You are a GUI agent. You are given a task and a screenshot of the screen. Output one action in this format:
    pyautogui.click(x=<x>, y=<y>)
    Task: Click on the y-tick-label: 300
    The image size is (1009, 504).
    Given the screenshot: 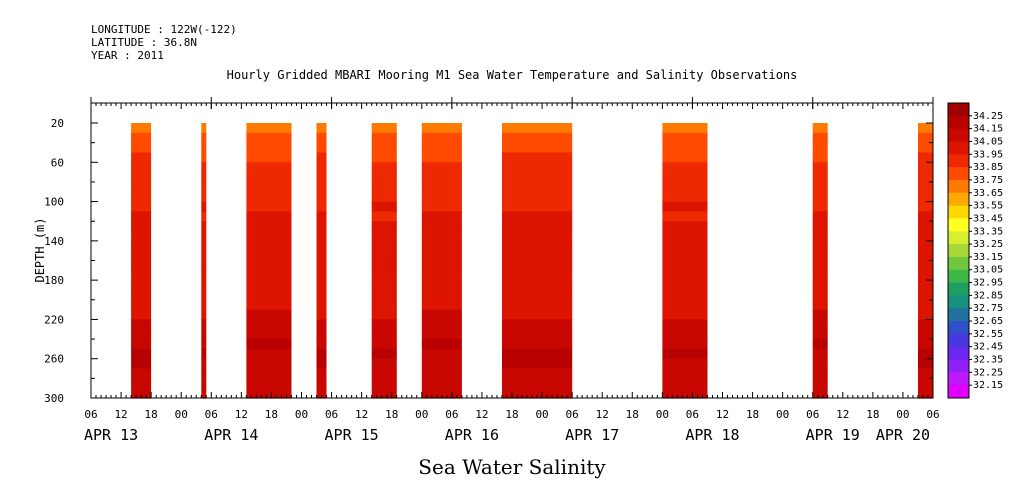 What is the action you would take?
    pyautogui.click(x=54, y=398)
    